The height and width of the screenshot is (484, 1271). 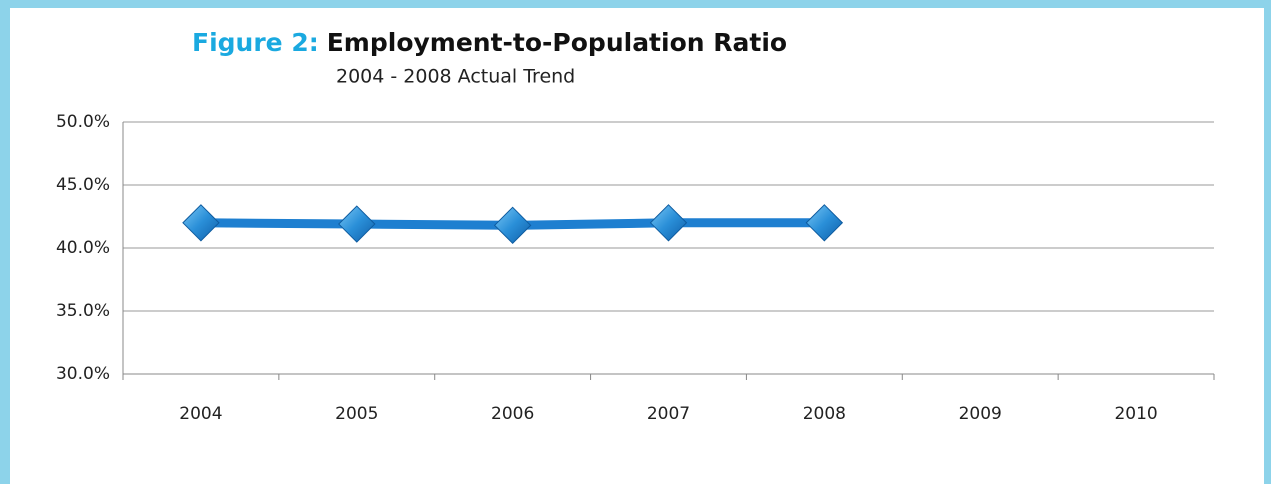 What do you see at coordinates (83, 311) in the screenshot?
I see `y-tick-label: 35.0%` at bounding box center [83, 311].